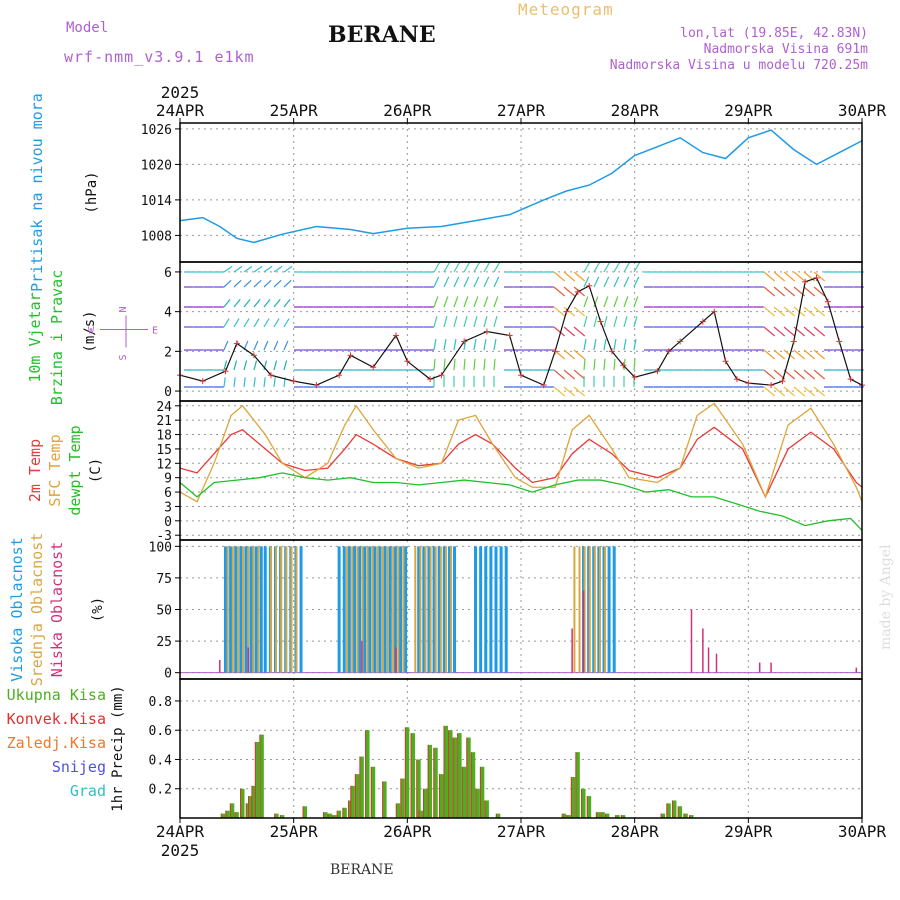 The height and width of the screenshot is (900, 900). What do you see at coordinates (738, 65) in the screenshot?
I see `model-altitude-text: Nadmorska Visina u modelu 720.25m` at bounding box center [738, 65].